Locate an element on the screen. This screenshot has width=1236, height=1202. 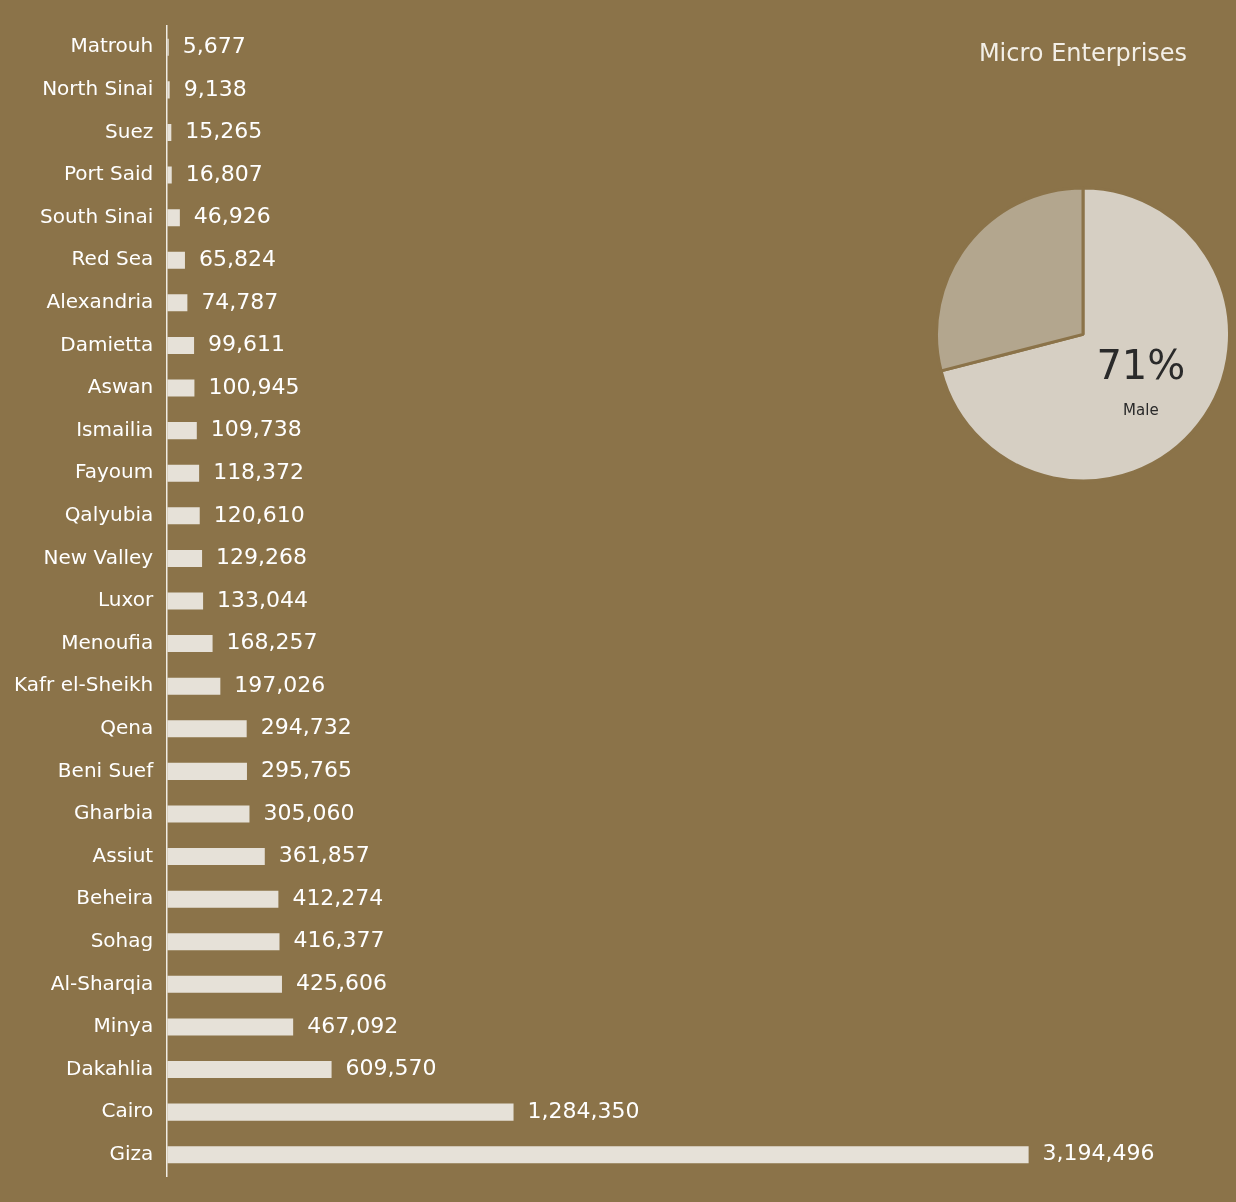
y-tick-label: Ismailia is located at coordinates (115, 428).